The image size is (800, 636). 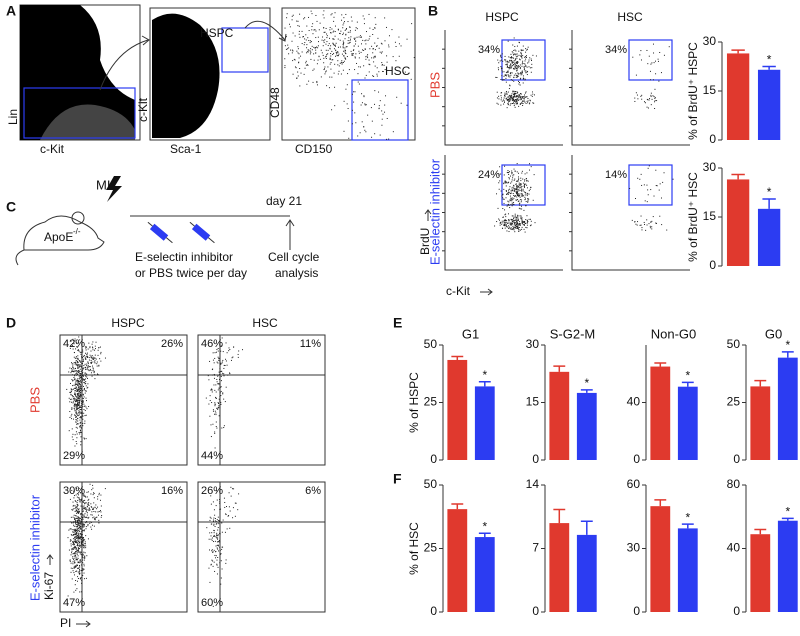 I want to click on bar, so click(x=738, y=222).